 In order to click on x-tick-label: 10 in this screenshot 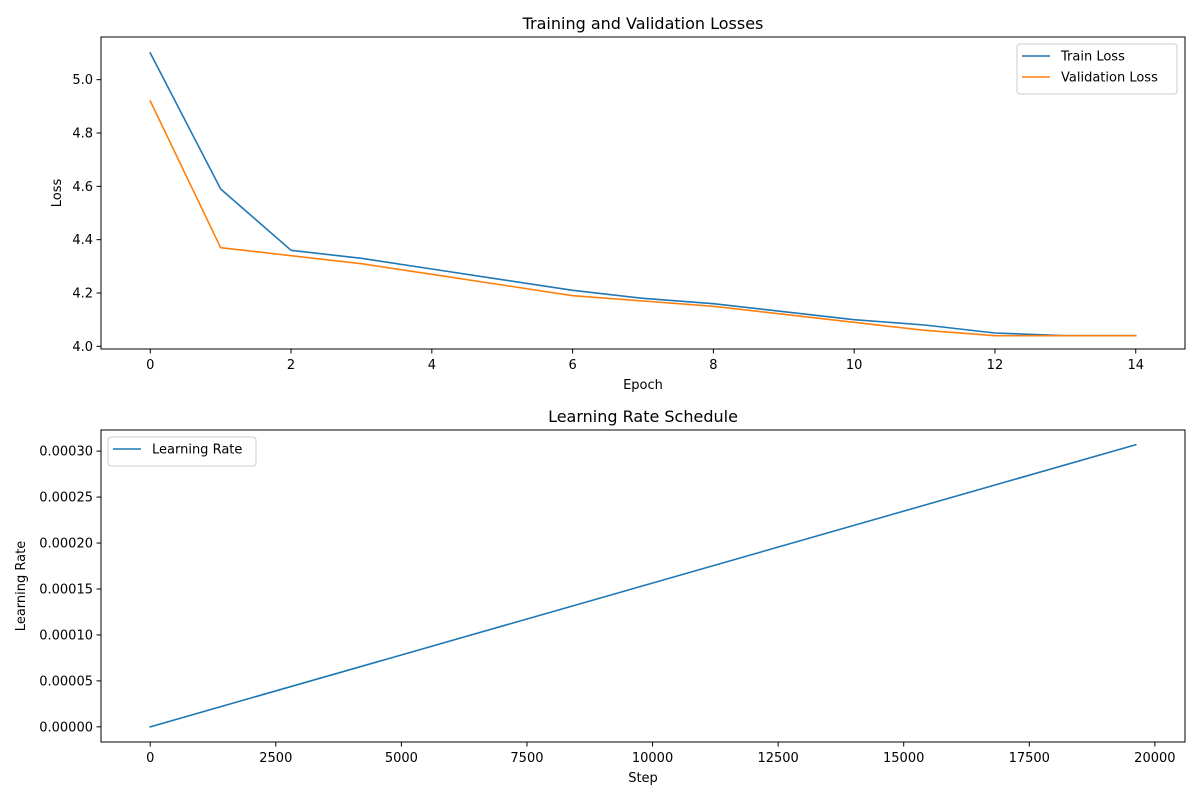, I will do `click(854, 365)`.